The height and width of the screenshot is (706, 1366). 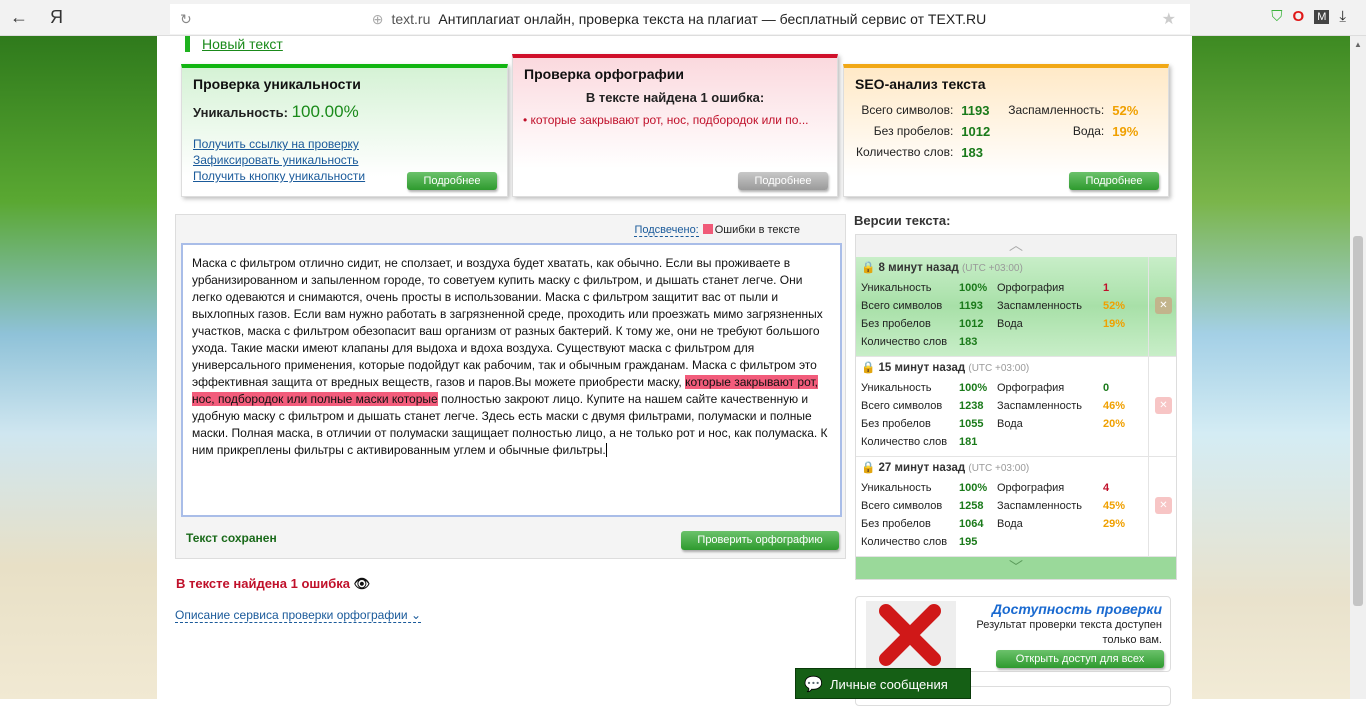 What do you see at coordinates (976, 131) in the screenshot?
I see `seo-nospace: 1012` at bounding box center [976, 131].